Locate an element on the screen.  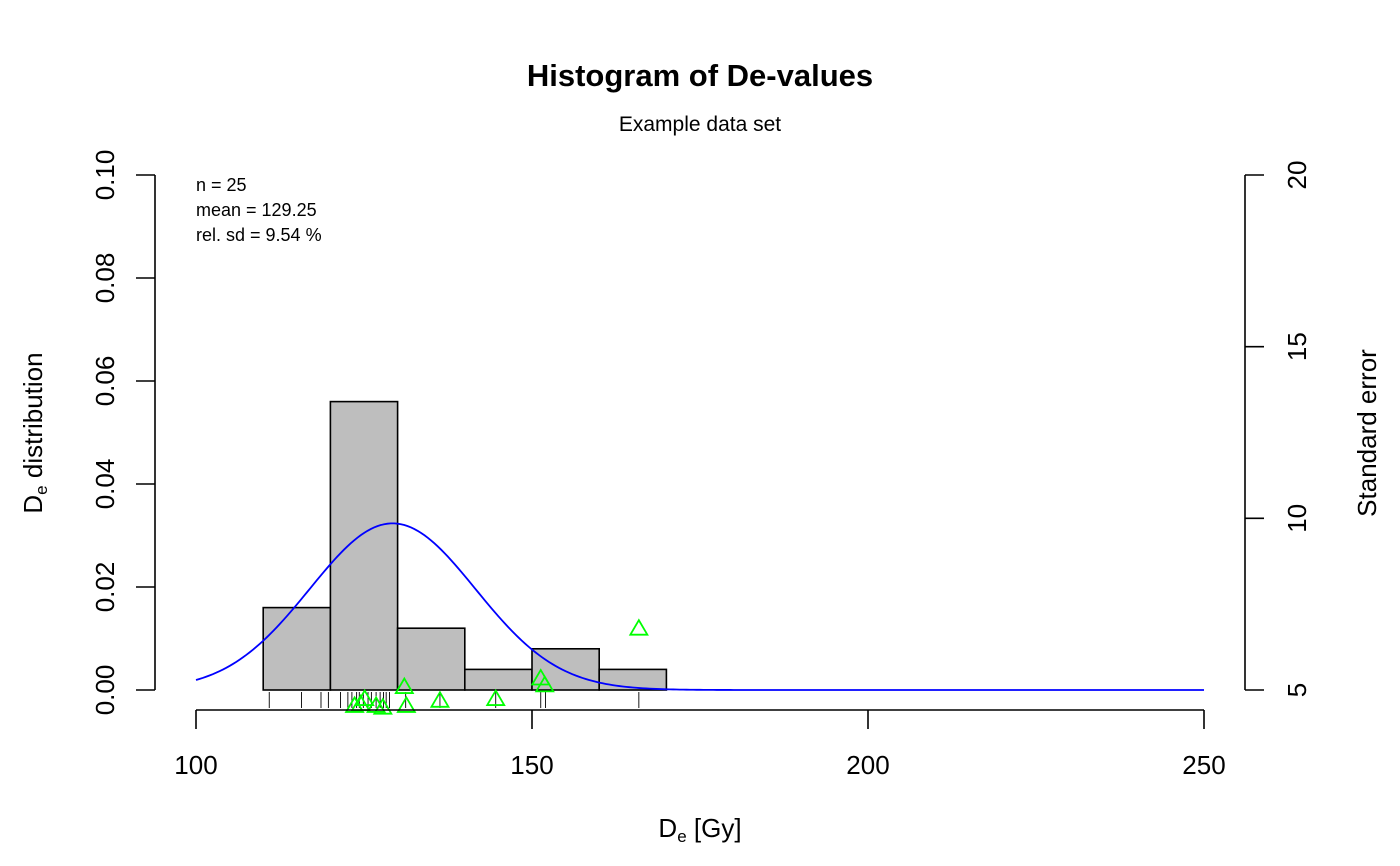
x-tick-label: 250 is located at coordinates (1203, 765).